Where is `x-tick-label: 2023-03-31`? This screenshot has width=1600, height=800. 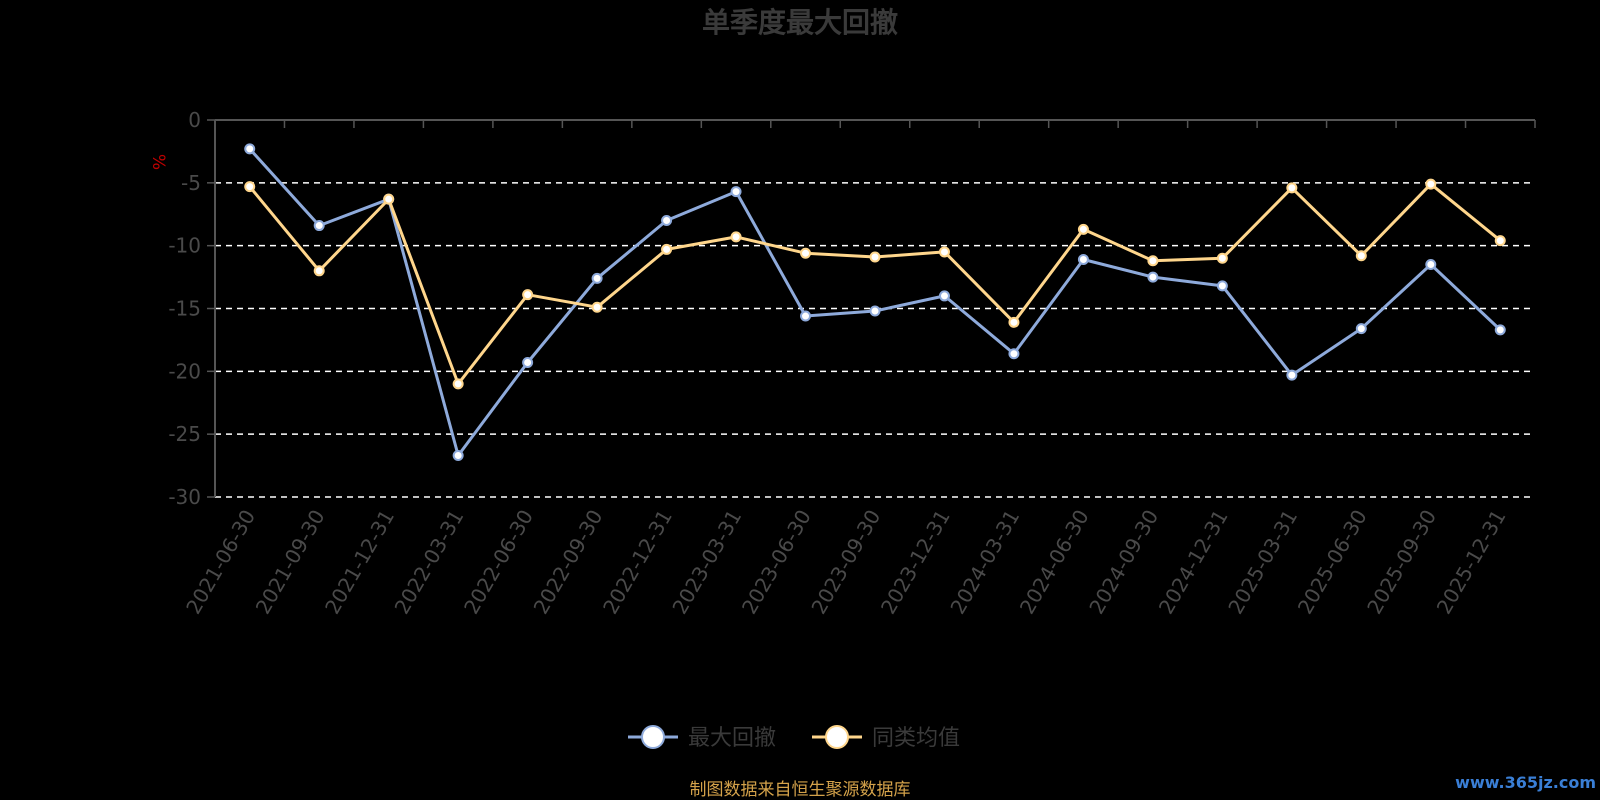 x-tick-label: 2023-03-31 is located at coordinates (706, 562).